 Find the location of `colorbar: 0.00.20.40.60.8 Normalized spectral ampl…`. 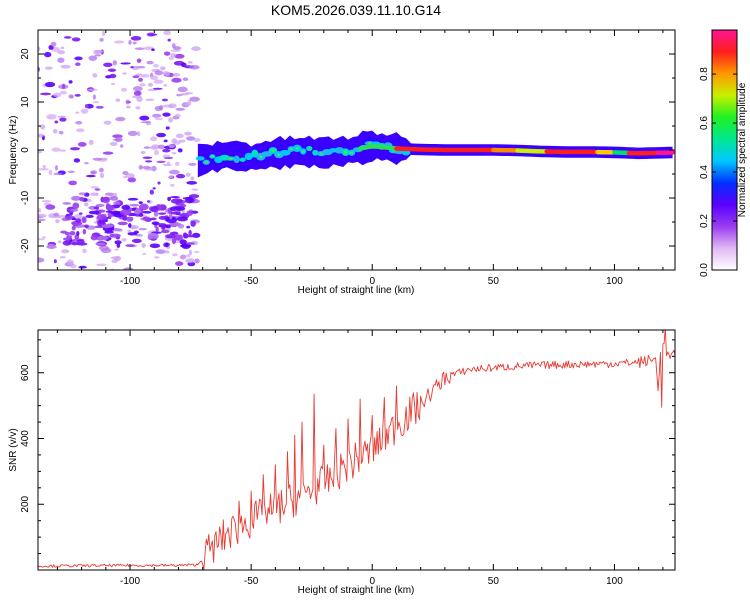

colorbar: 0.00.20.40.60.8 Normalized spectral ampl… is located at coordinates (723, 153).